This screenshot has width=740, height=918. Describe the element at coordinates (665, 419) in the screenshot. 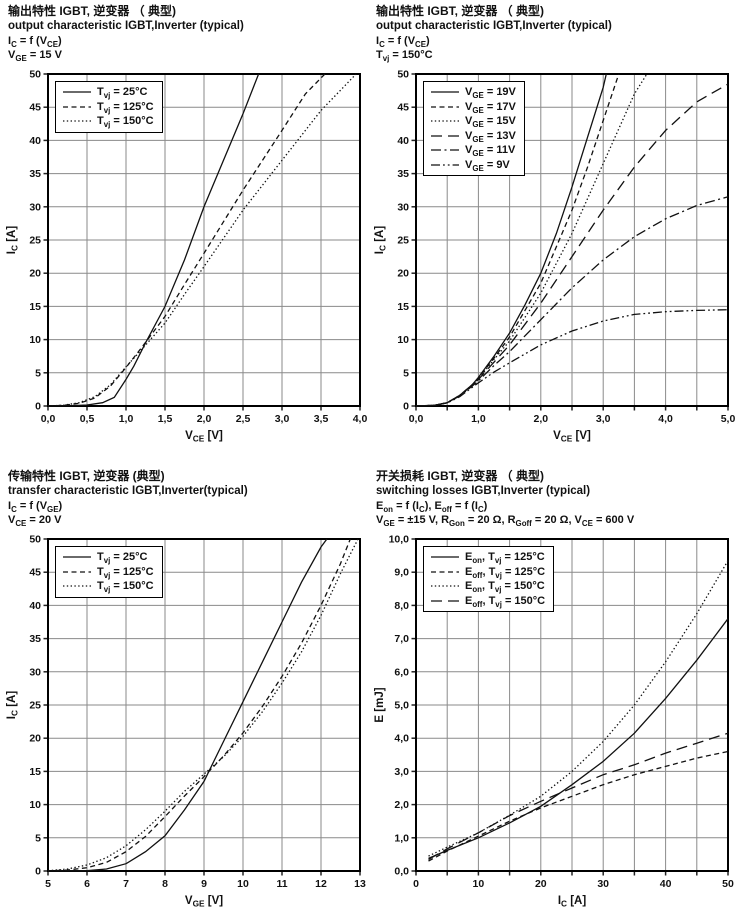

I see `svg-text: 4,0` at that location.